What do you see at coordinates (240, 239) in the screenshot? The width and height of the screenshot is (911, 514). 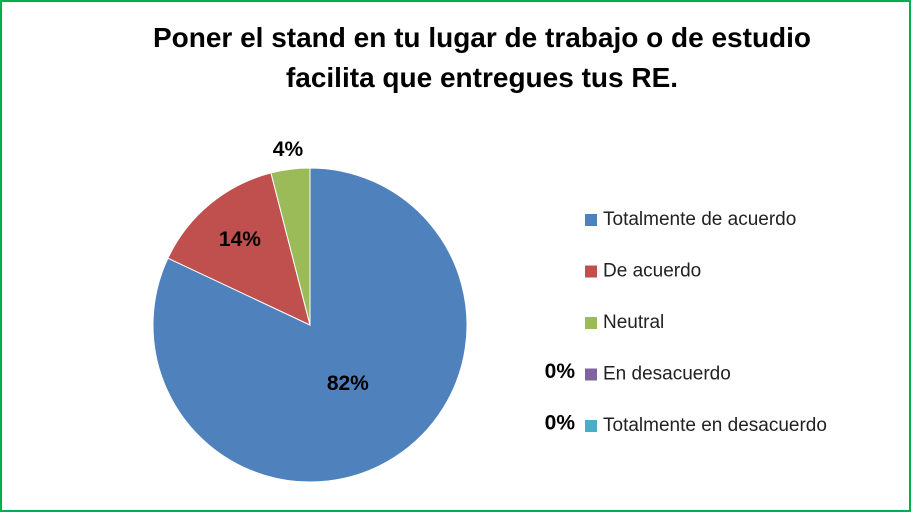 I see `data-label: 14%` at bounding box center [240, 239].